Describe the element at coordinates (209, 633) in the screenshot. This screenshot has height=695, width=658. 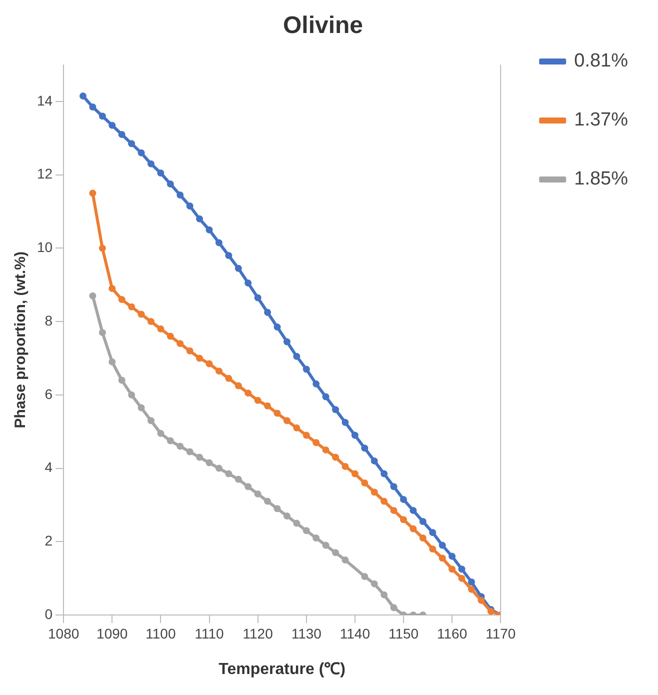
I see `x-tick-label: 1110` at that location.